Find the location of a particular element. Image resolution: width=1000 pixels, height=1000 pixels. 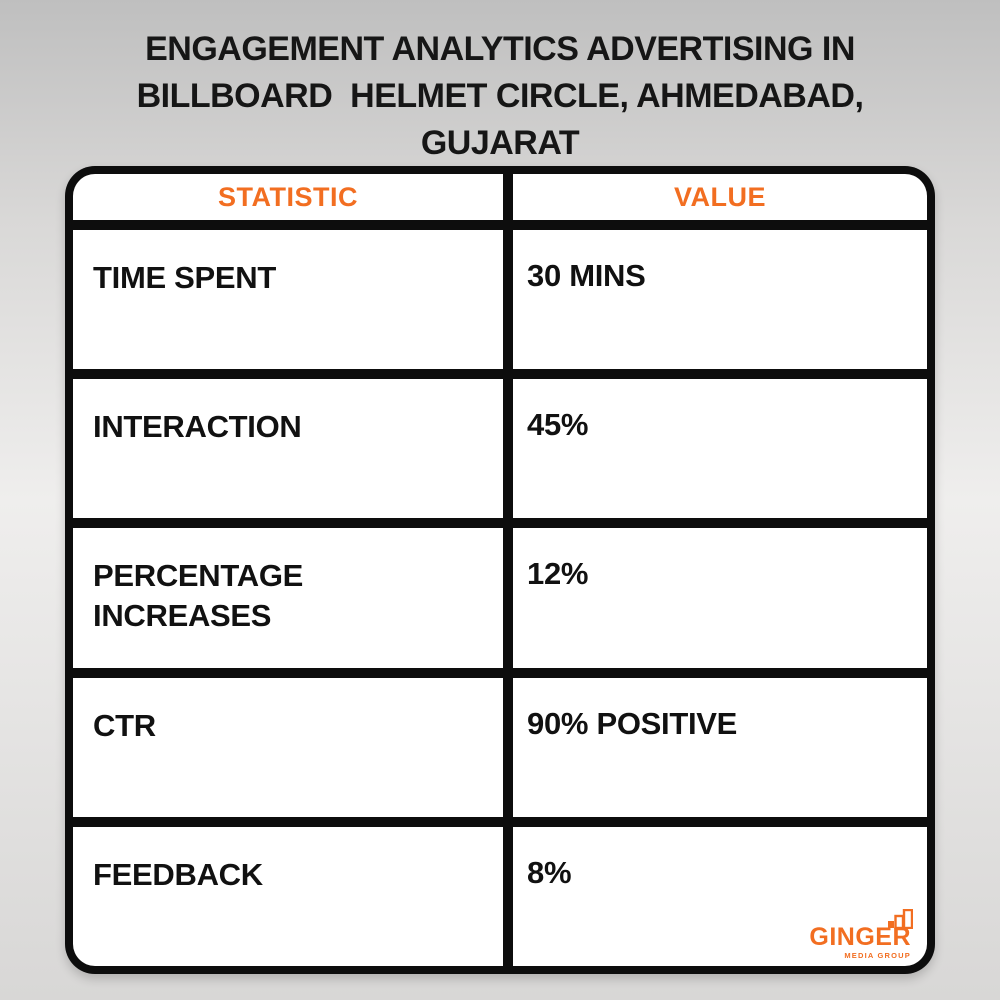

logo-subtitle: MEDIA GROUP is located at coordinates (877, 956).